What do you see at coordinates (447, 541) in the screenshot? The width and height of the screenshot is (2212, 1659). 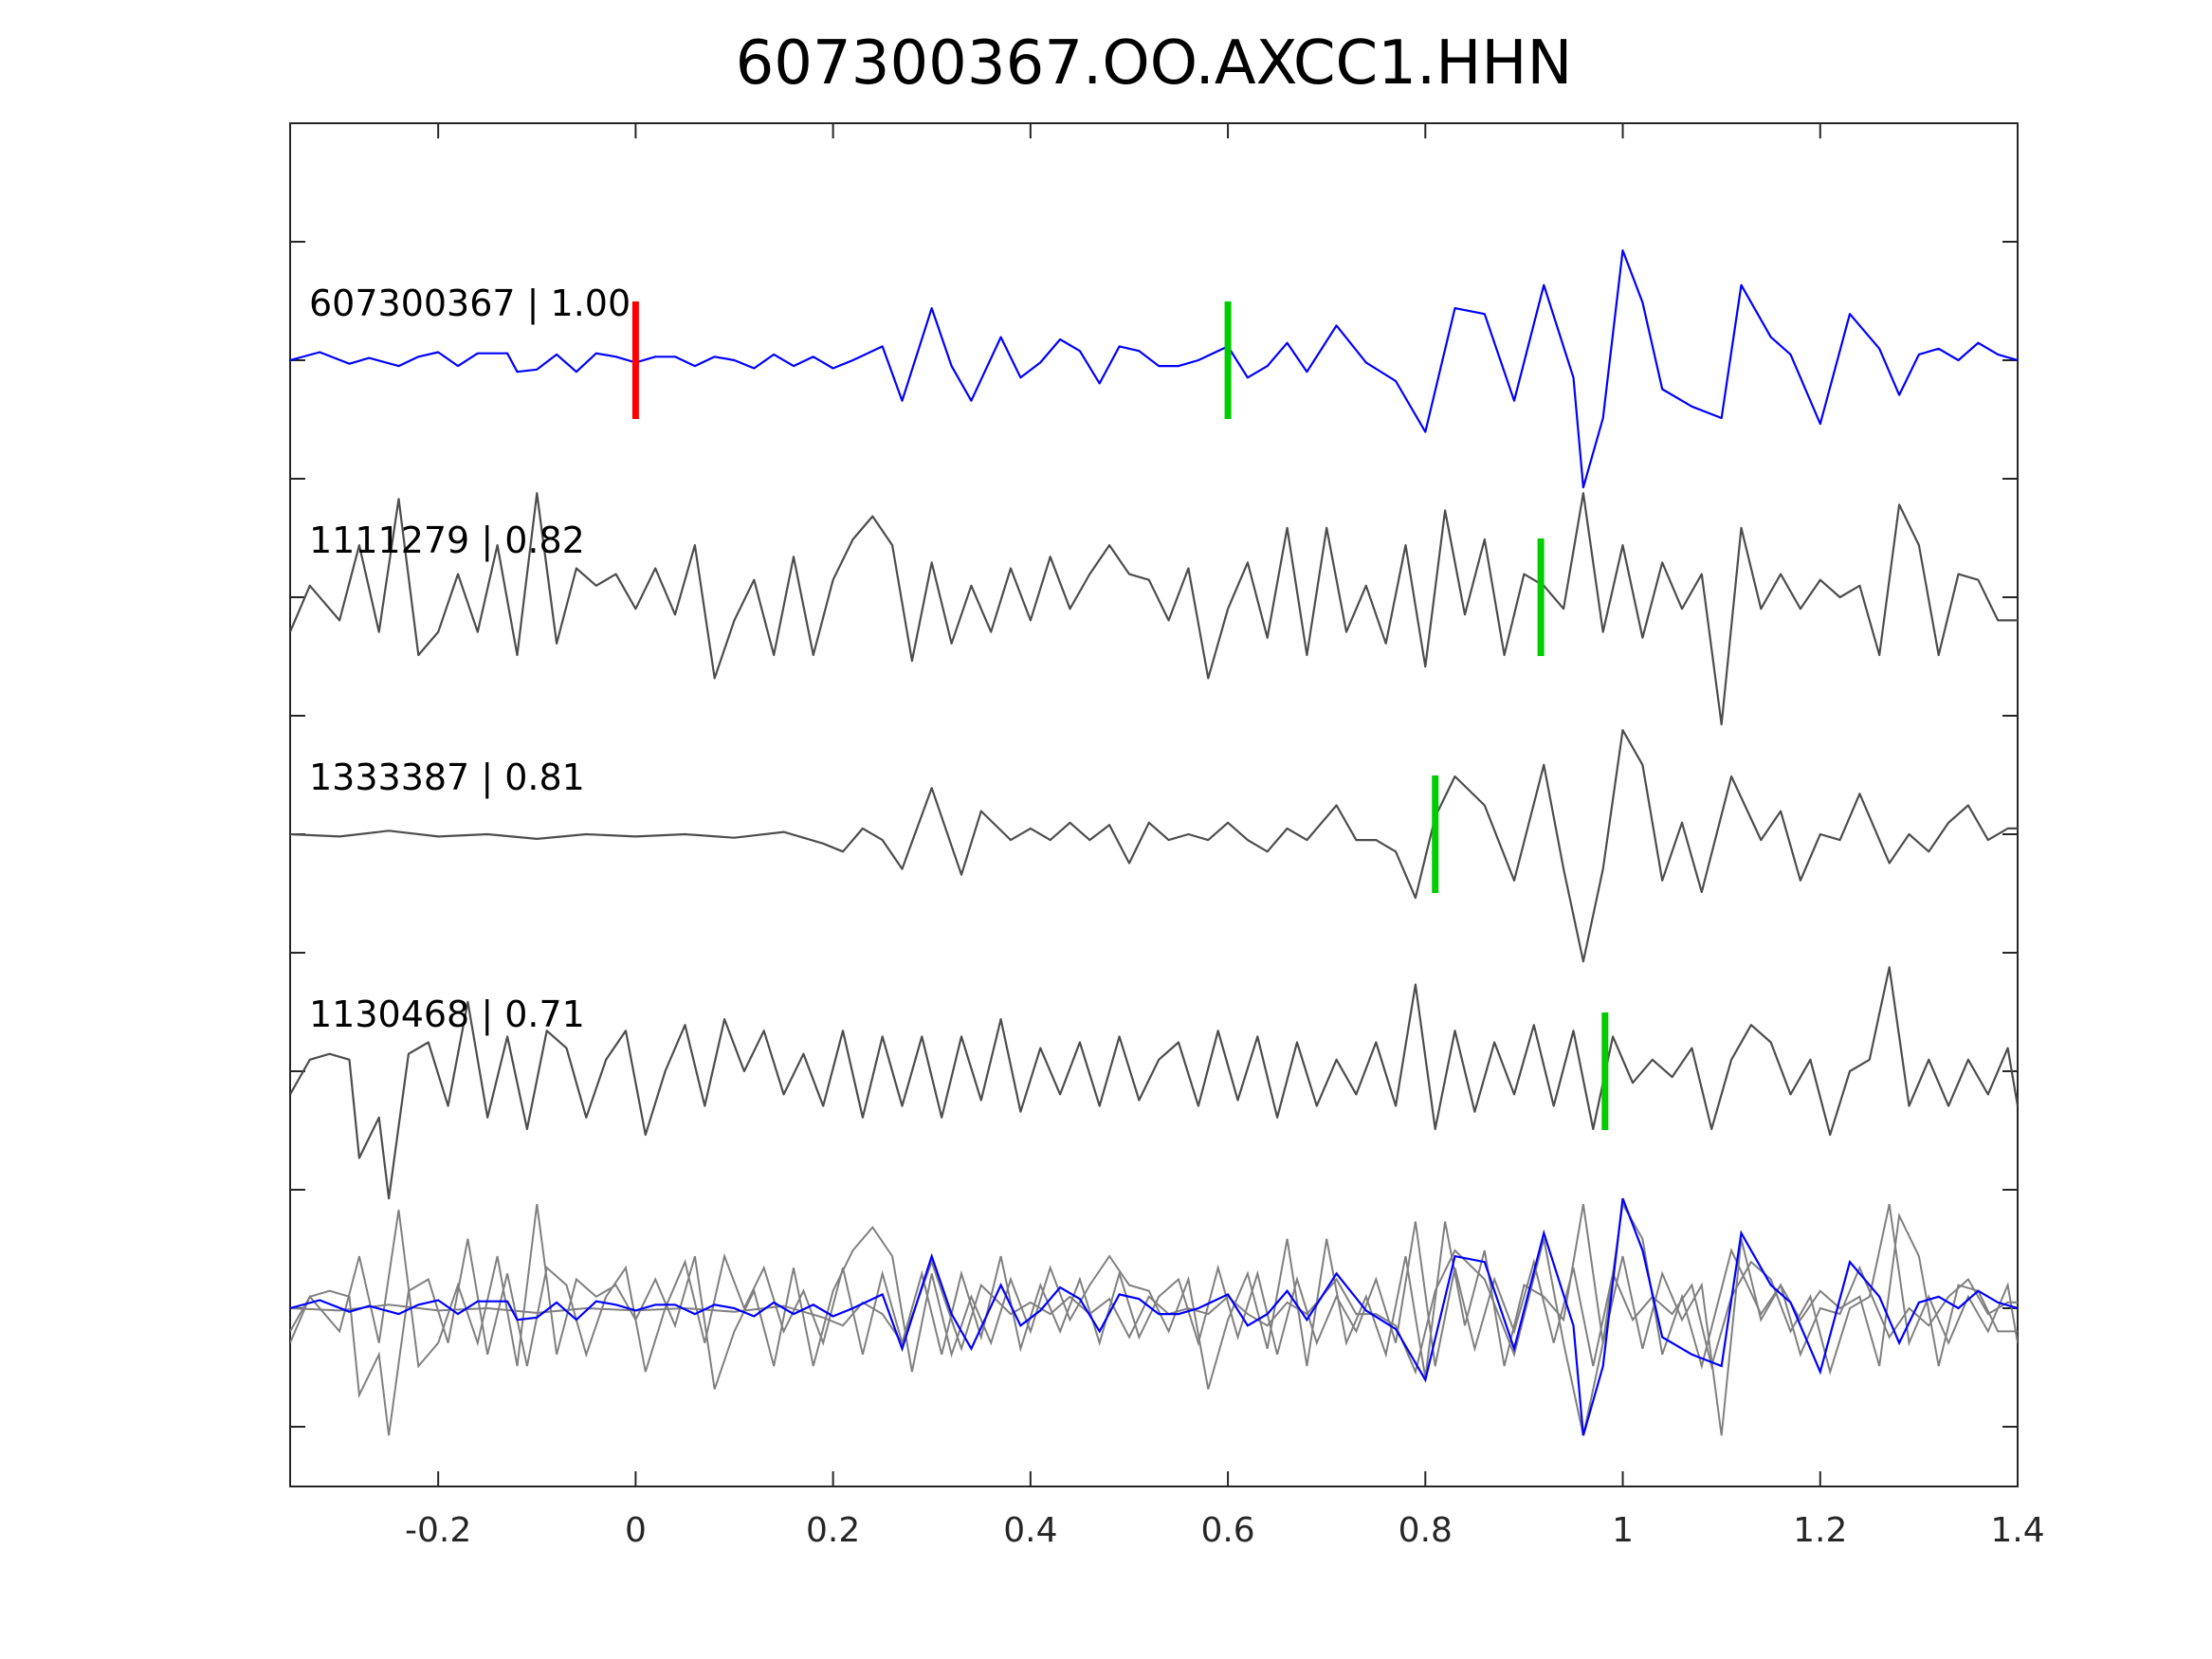 I see `trace-label-1111279: 1111279 | 0.82` at bounding box center [447, 541].